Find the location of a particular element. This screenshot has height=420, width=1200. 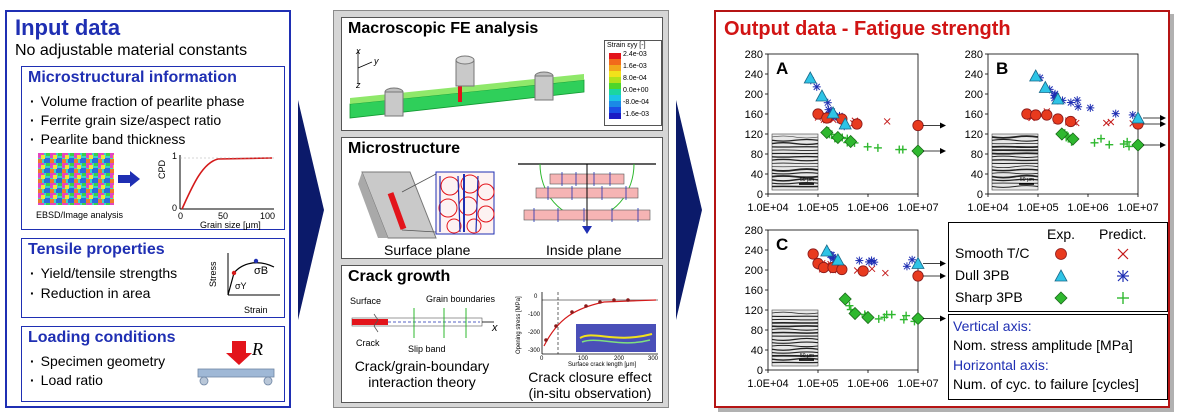

flow-arrow-left is located at coordinates (311, 210).